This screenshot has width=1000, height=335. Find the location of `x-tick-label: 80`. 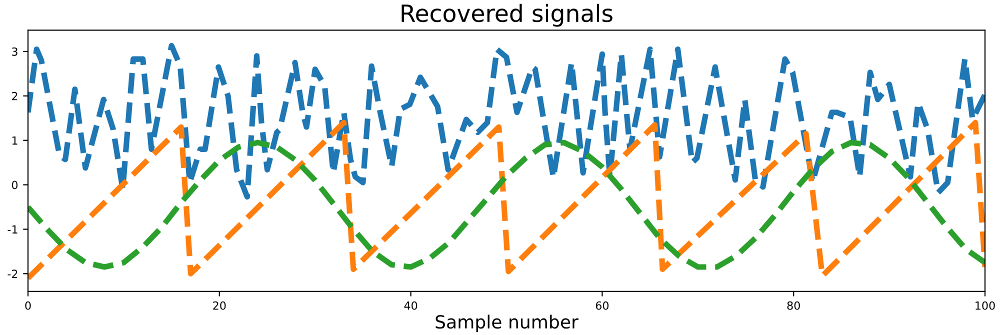

x-tick-label: 80 is located at coordinates (793, 305).